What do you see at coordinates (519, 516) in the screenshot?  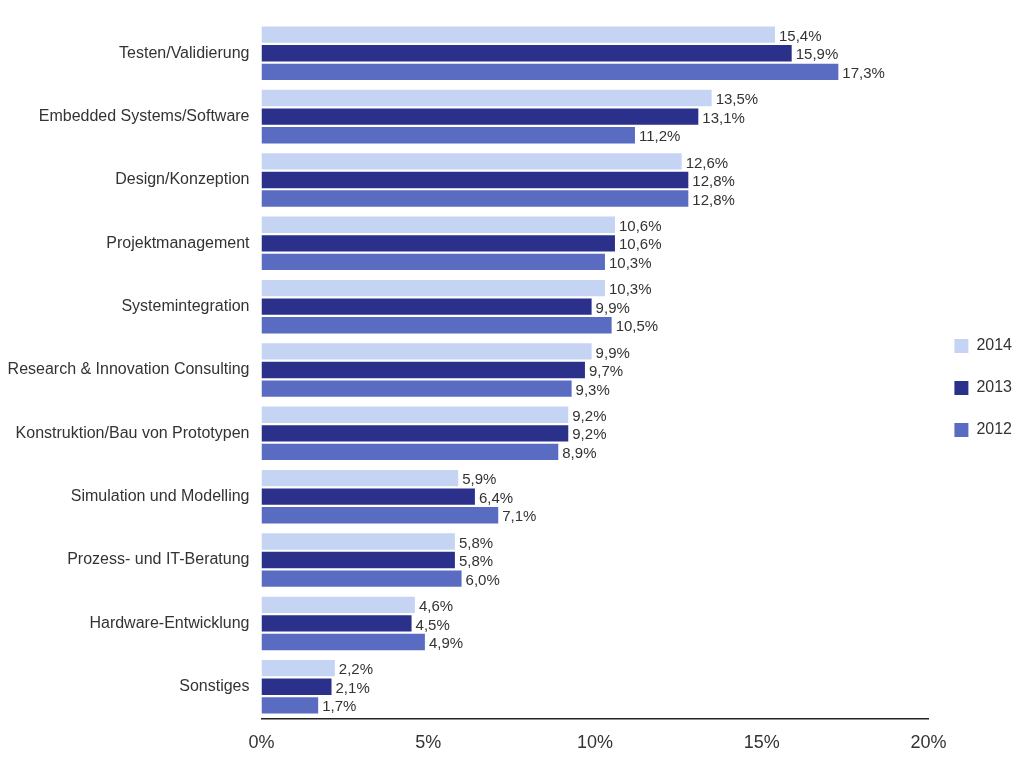 I see `data-label: 7,1%` at bounding box center [519, 516].